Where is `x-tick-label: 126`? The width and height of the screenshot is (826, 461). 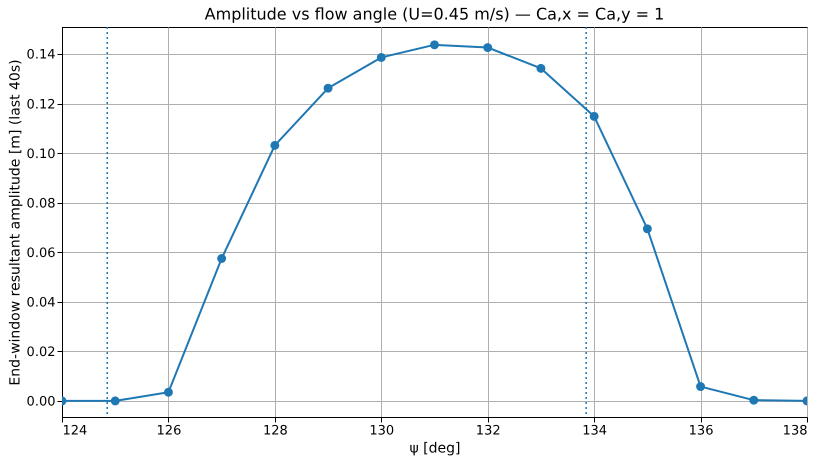
x-tick-label: 126 is located at coordinates (169, 431).